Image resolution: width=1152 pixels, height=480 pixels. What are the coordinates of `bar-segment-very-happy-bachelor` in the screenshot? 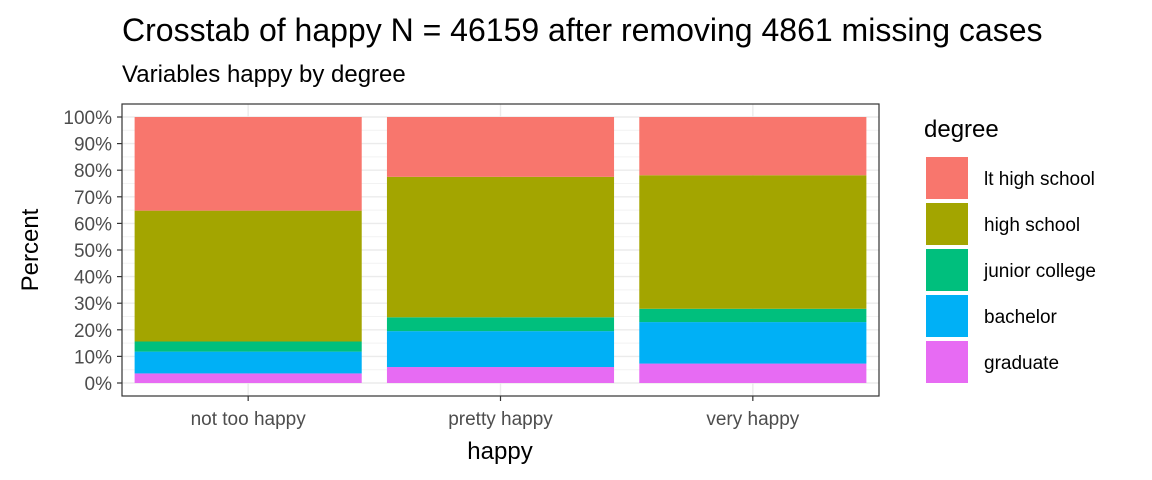 It's located at (753, 343).